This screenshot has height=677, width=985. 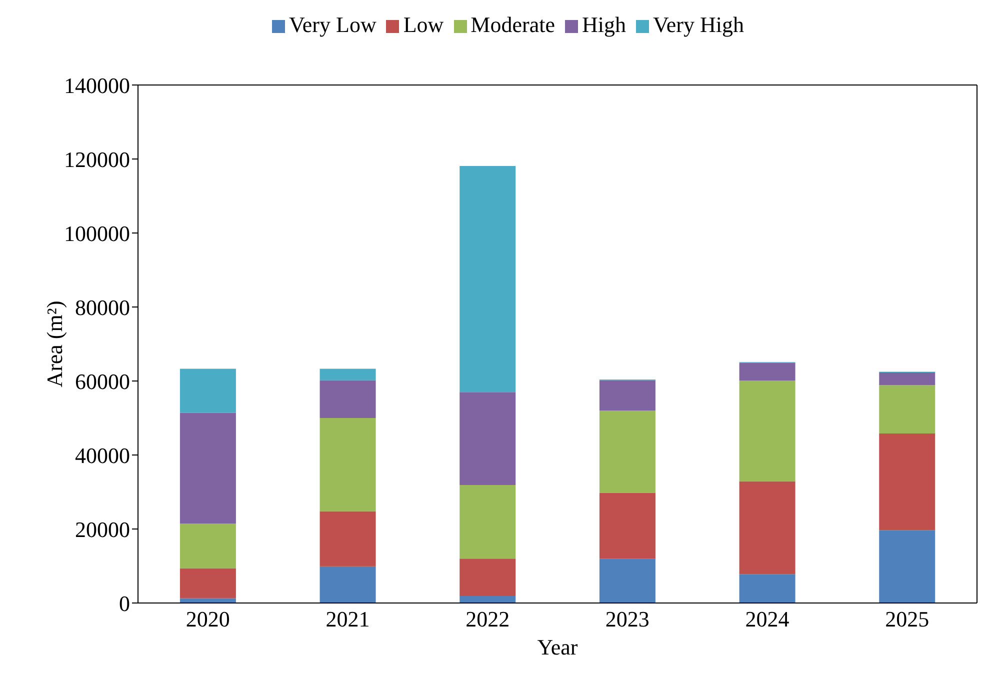 I want to click on y-tick-label: 40000, so click(x=102, y=455).